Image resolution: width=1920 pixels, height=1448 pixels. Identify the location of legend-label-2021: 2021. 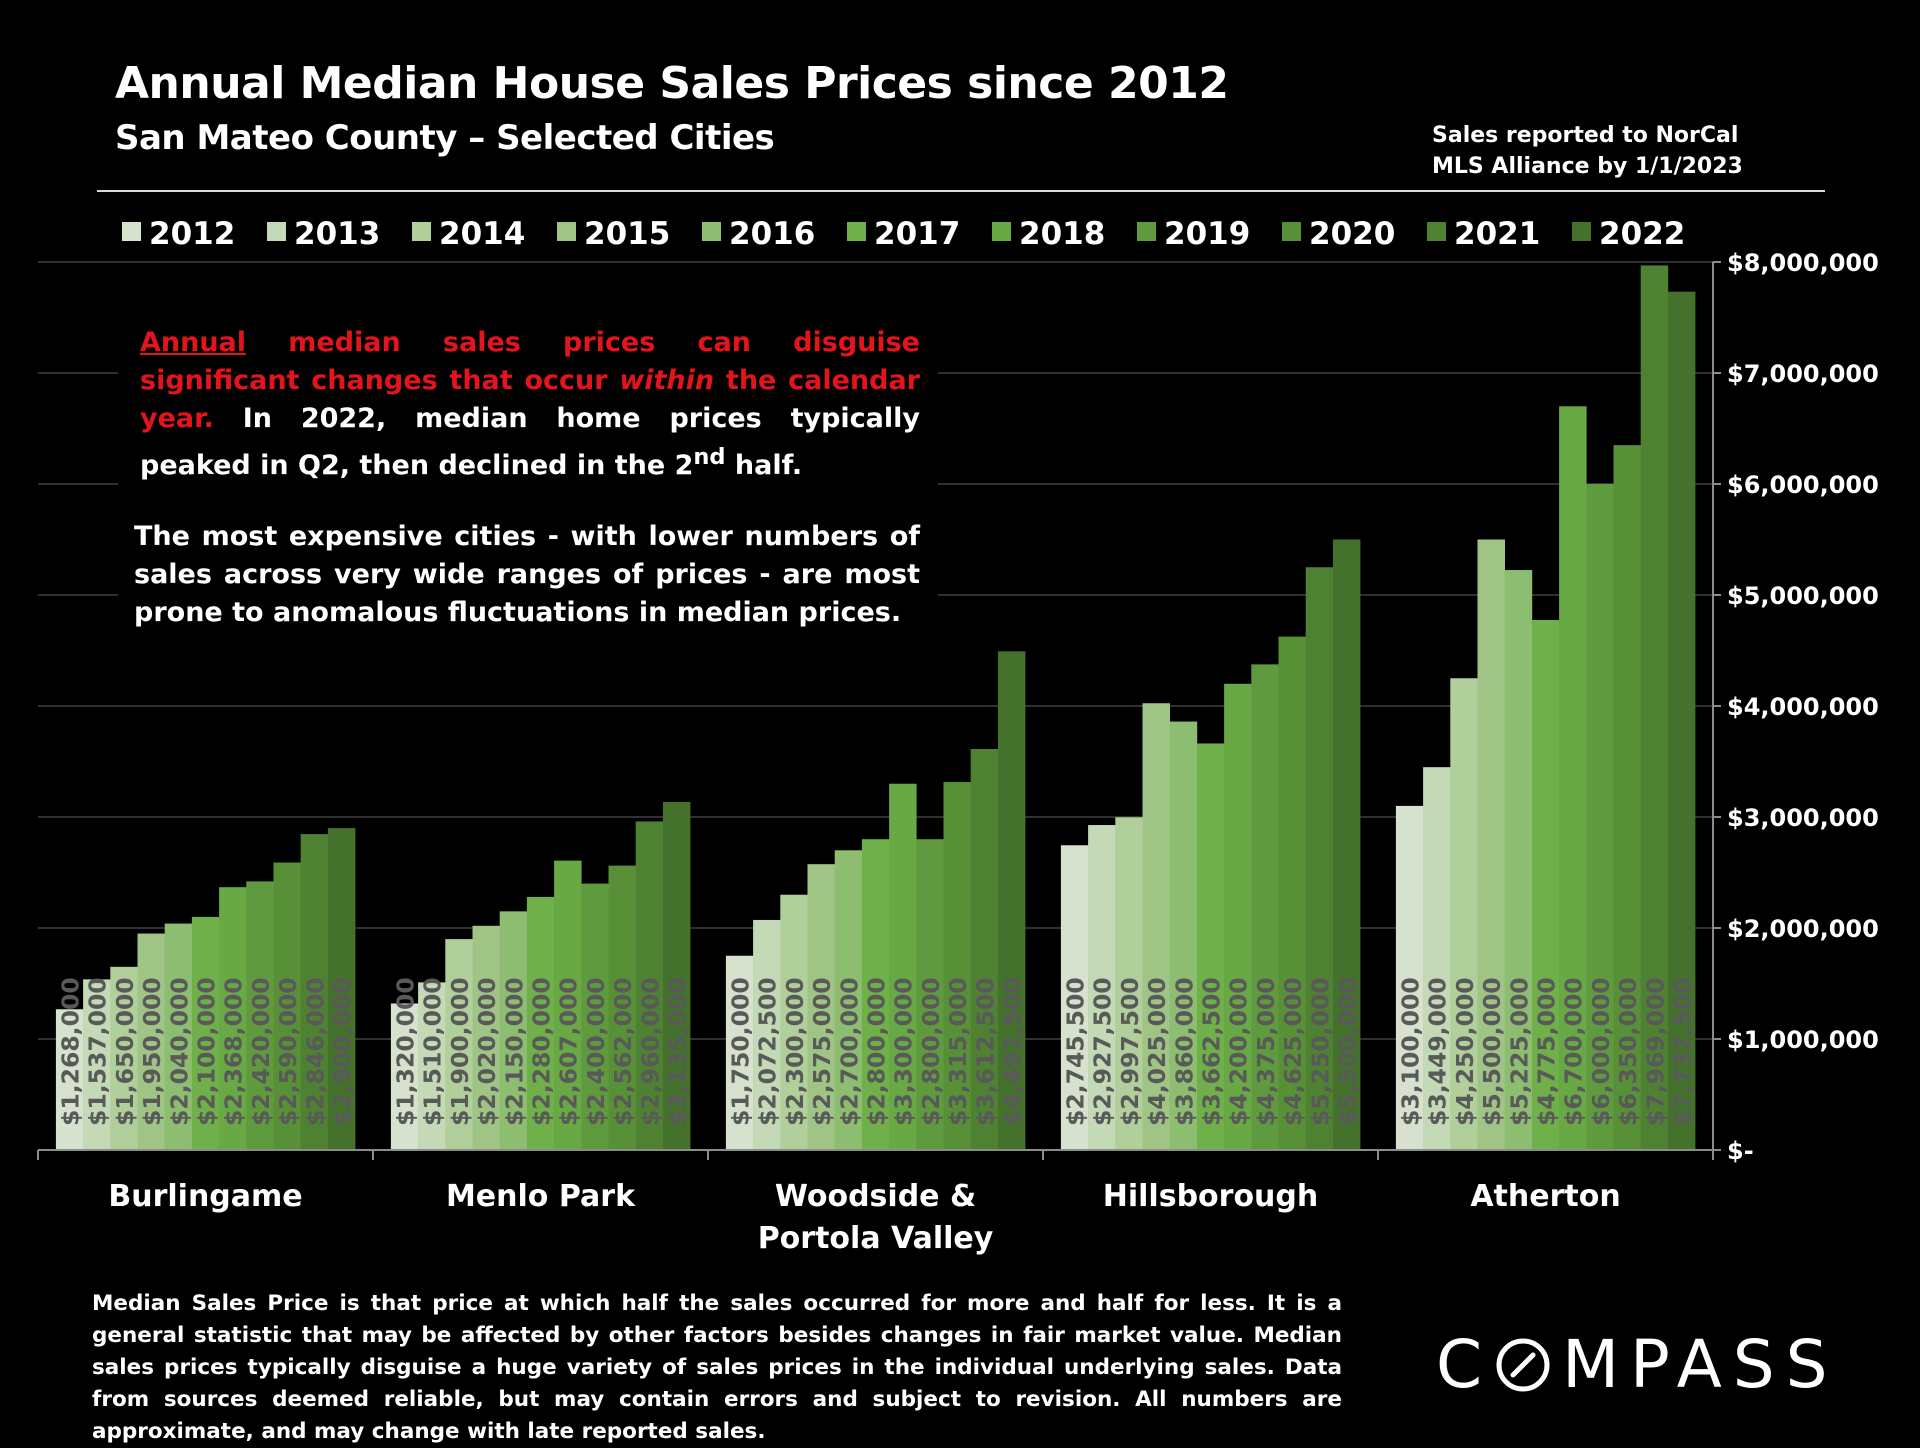
(1497, 234).